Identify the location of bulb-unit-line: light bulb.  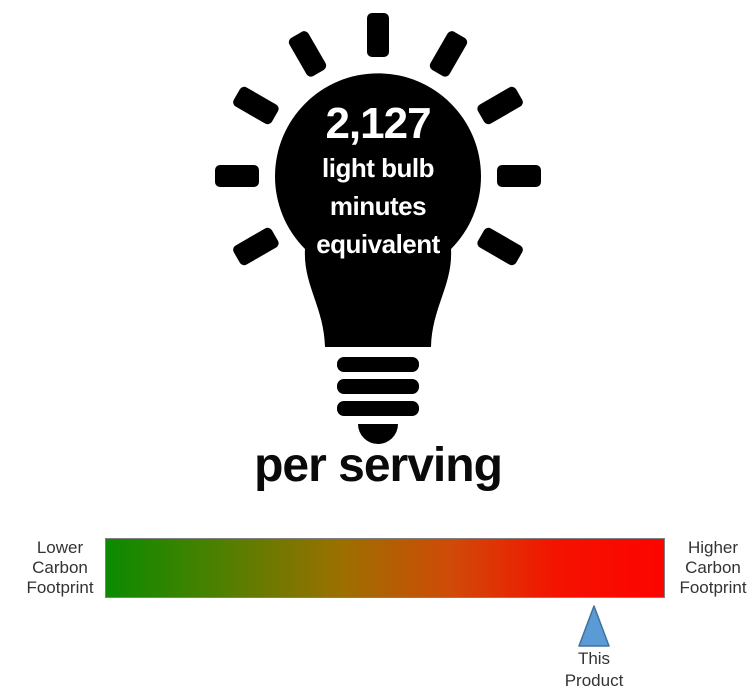
(378, 168).